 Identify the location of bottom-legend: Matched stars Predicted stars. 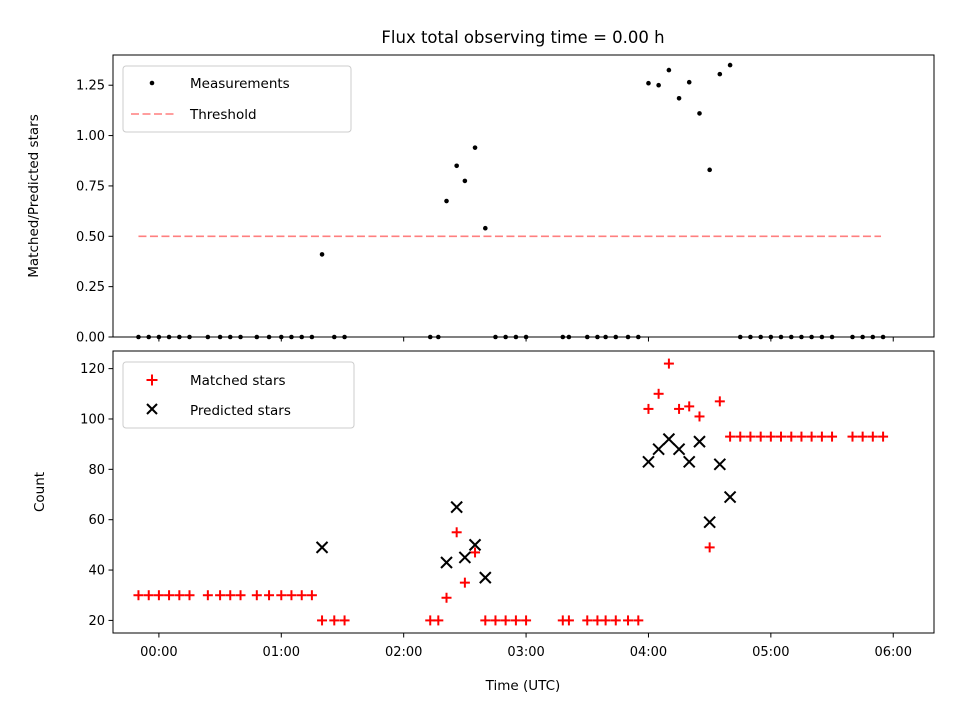
(238, 395).